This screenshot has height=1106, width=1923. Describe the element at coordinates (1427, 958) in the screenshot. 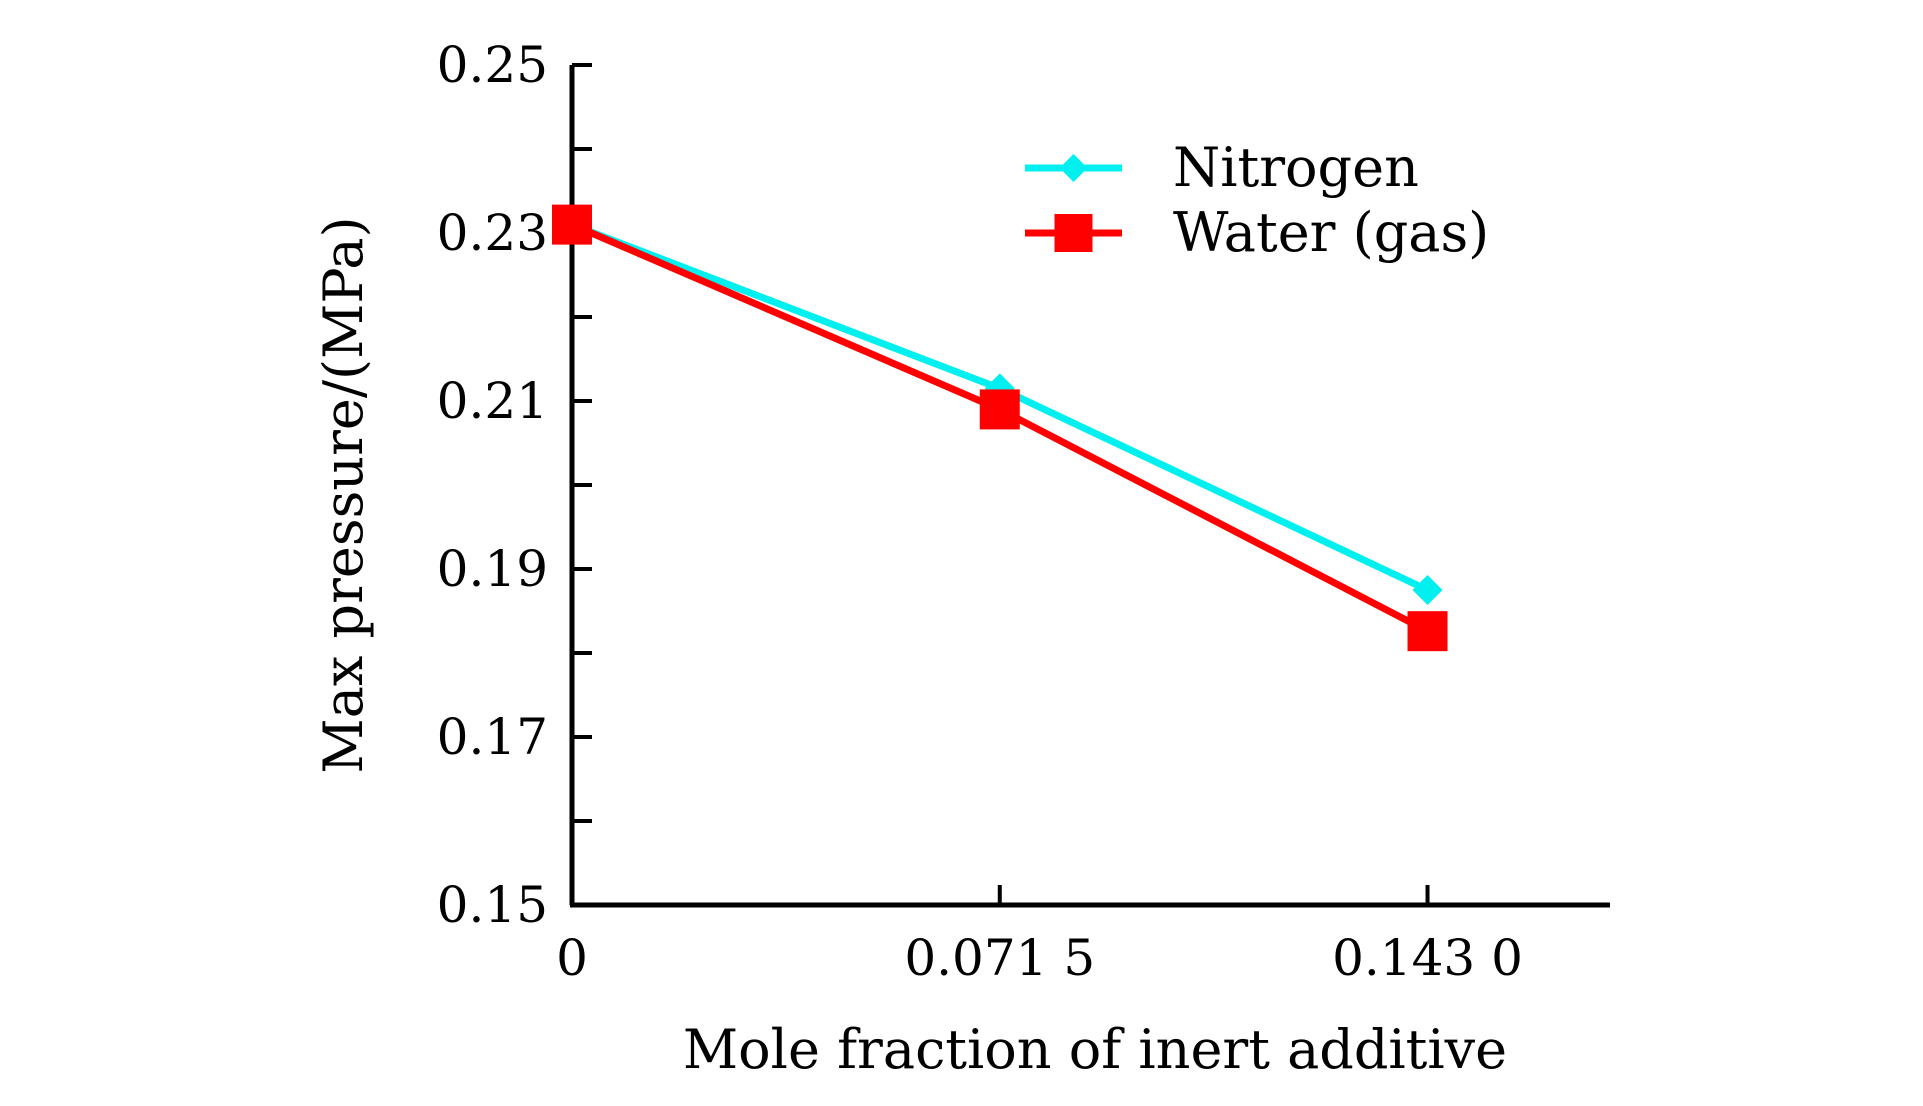

I see `x-tick-label: 0.143 0` at that location.